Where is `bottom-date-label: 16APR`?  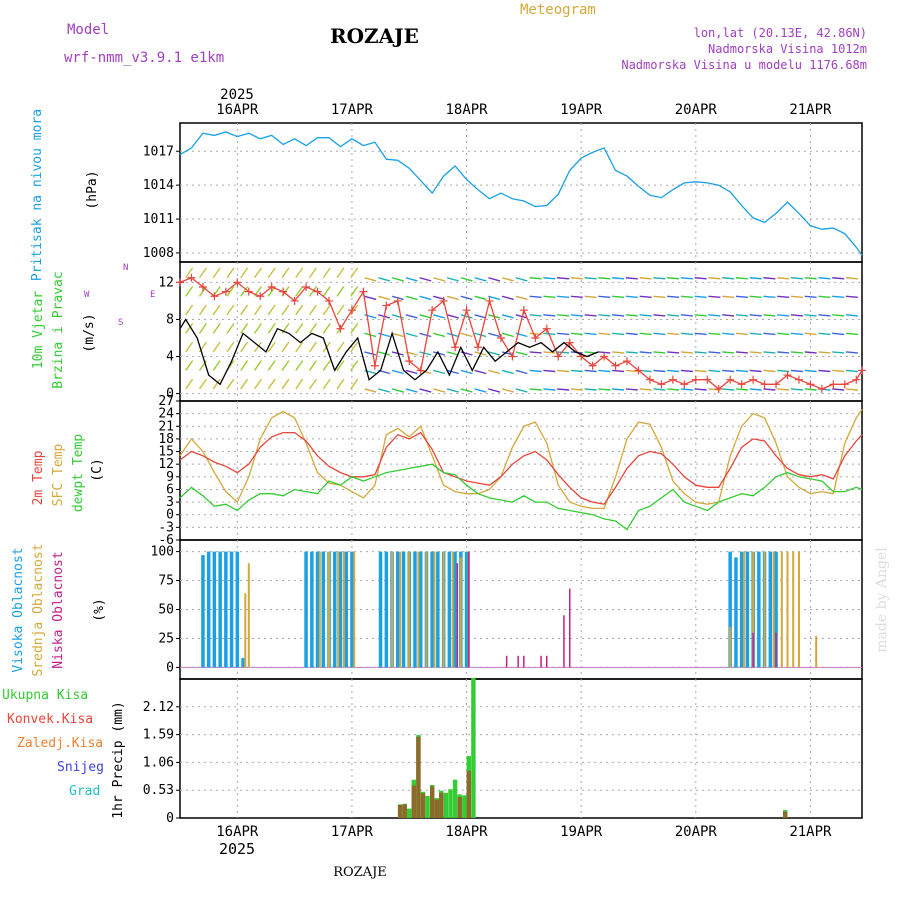
bottom-date-label: 16APR is located at coordinates (237, 832).